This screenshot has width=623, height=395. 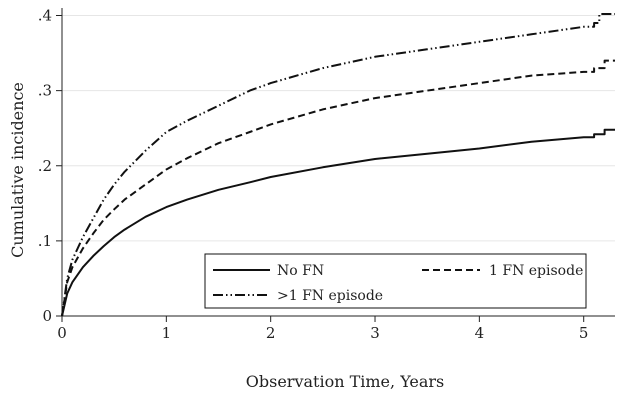 What do you see at coordinates (45, 91) in the screenshot?
I see `y-tick-label-3: .3` at bounding box center [45, 91].